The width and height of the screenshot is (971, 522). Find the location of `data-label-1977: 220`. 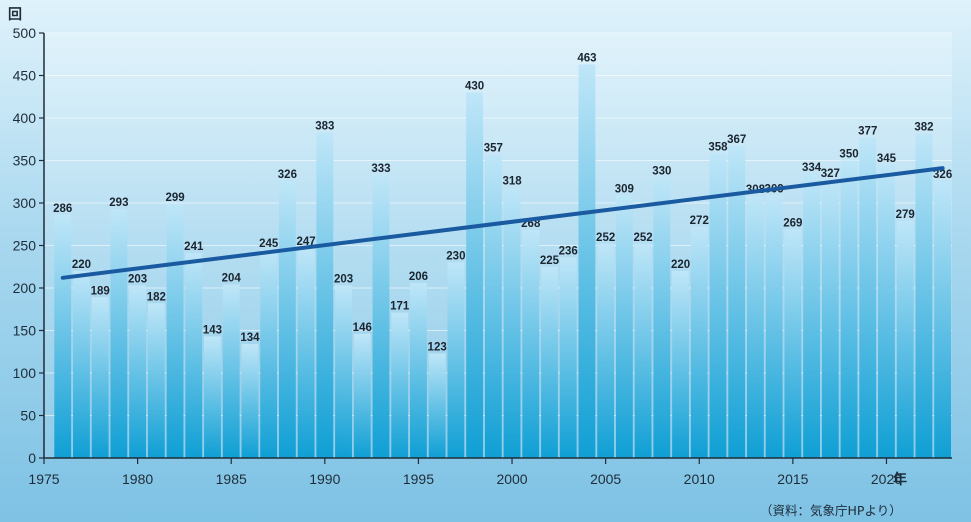

data-label-1977: 220 is located at coordinates (81, 265).